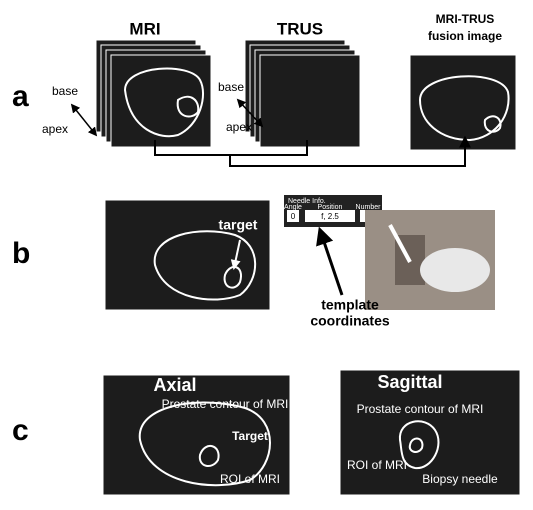  Describe the element at coordinates (350, 305) in the screenshot. I see `caption: template` at that location.